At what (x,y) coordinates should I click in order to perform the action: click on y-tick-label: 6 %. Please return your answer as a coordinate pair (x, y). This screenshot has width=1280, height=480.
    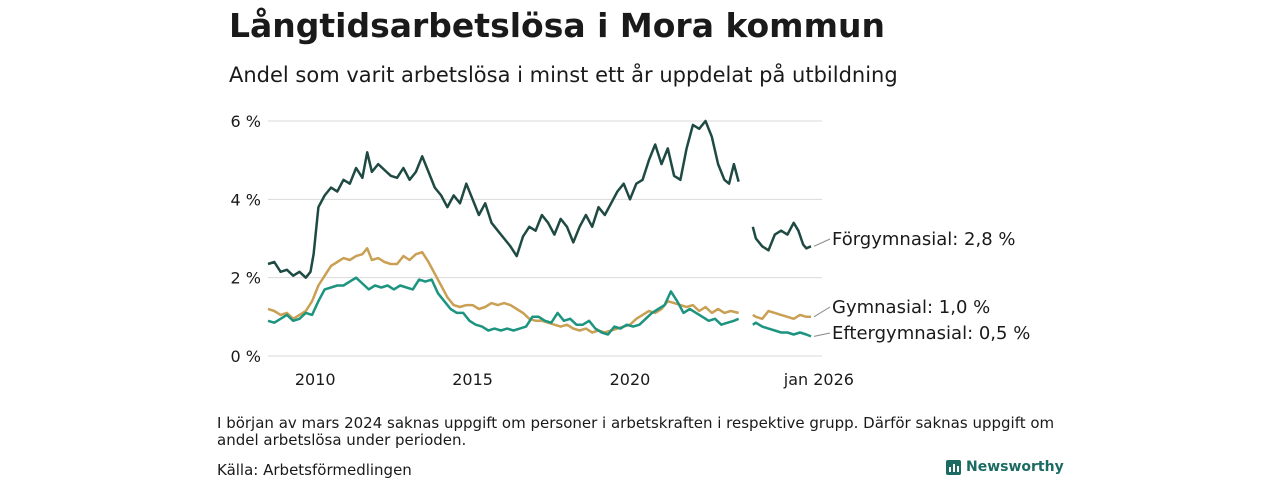
    Looking at the image, I should click on (246, 121).